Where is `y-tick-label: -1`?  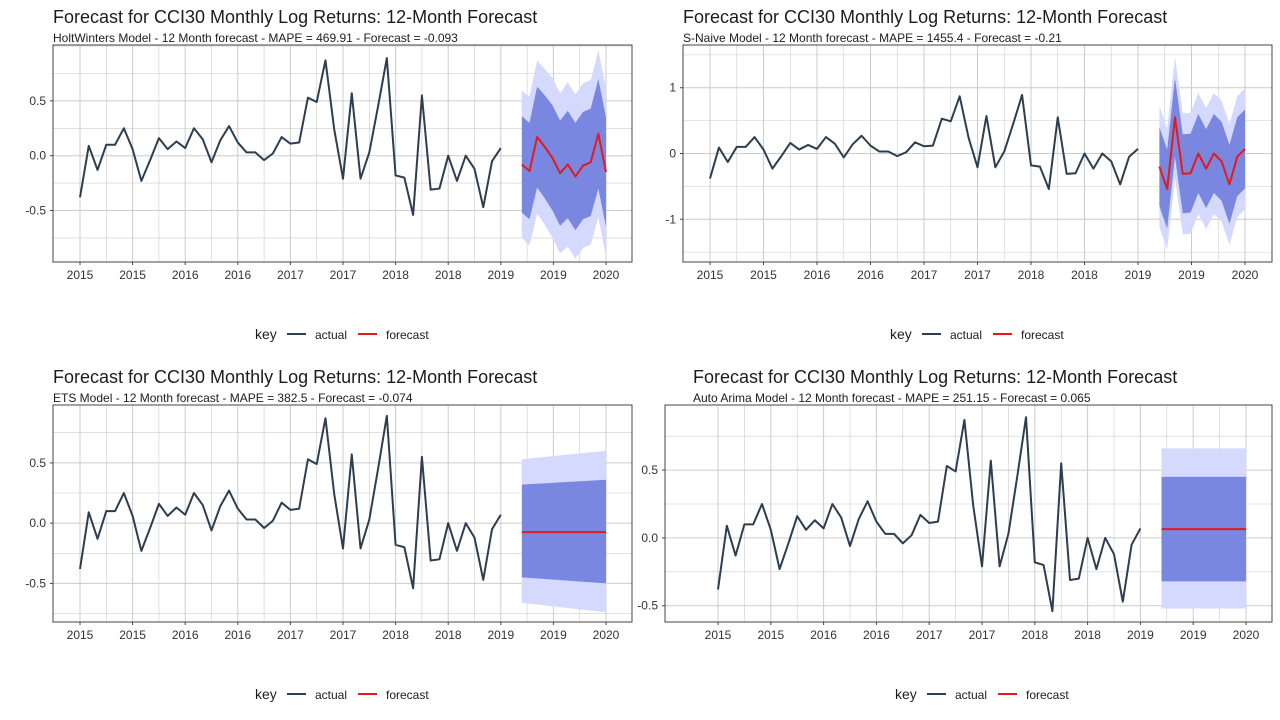
y-tick-label: -1 is located at coordinates (670, 219).